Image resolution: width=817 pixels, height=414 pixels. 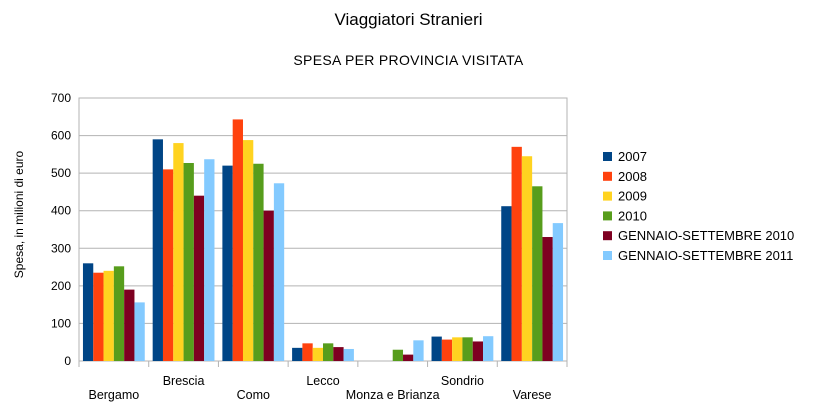 I want to click on legend-label: 2007, so click(x=632, y=156).